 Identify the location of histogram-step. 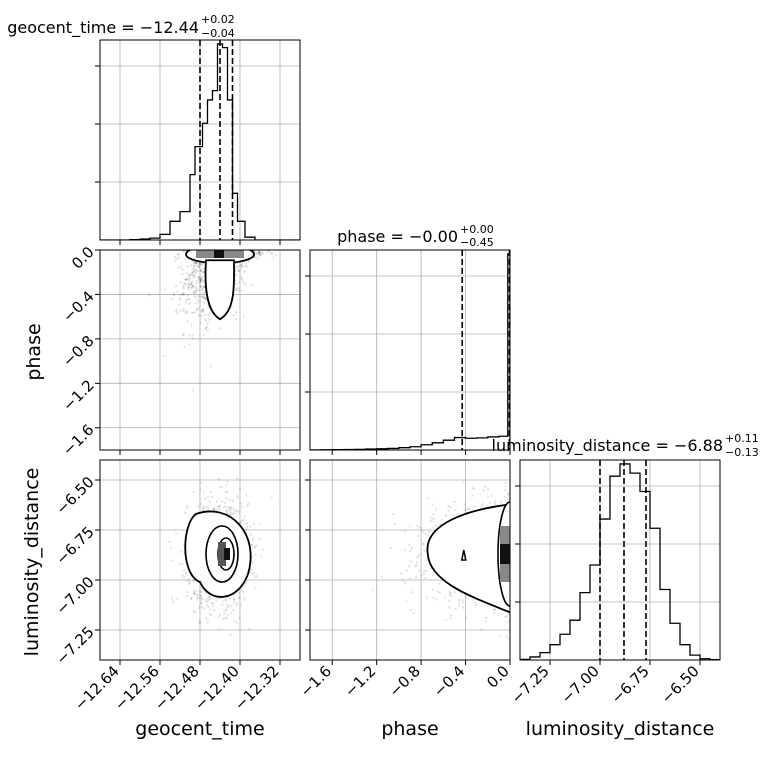
(410, 351).